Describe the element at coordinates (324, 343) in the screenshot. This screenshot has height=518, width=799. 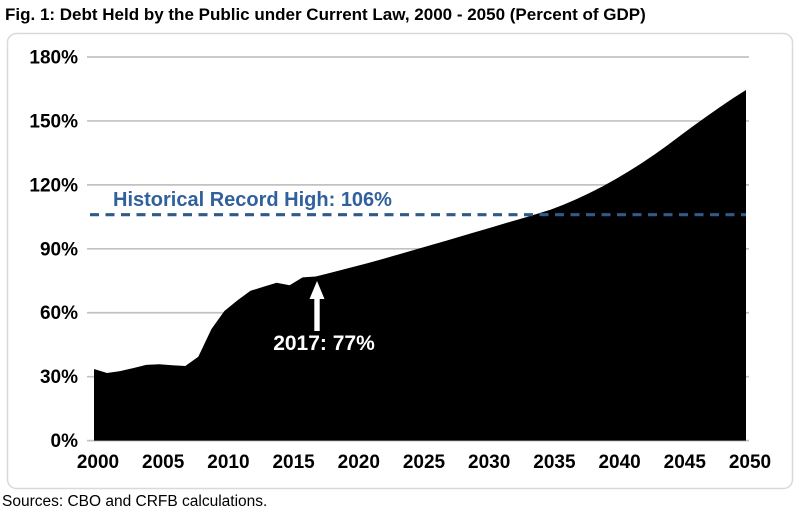
I see `callout-label: 2017: 77%` at that location.